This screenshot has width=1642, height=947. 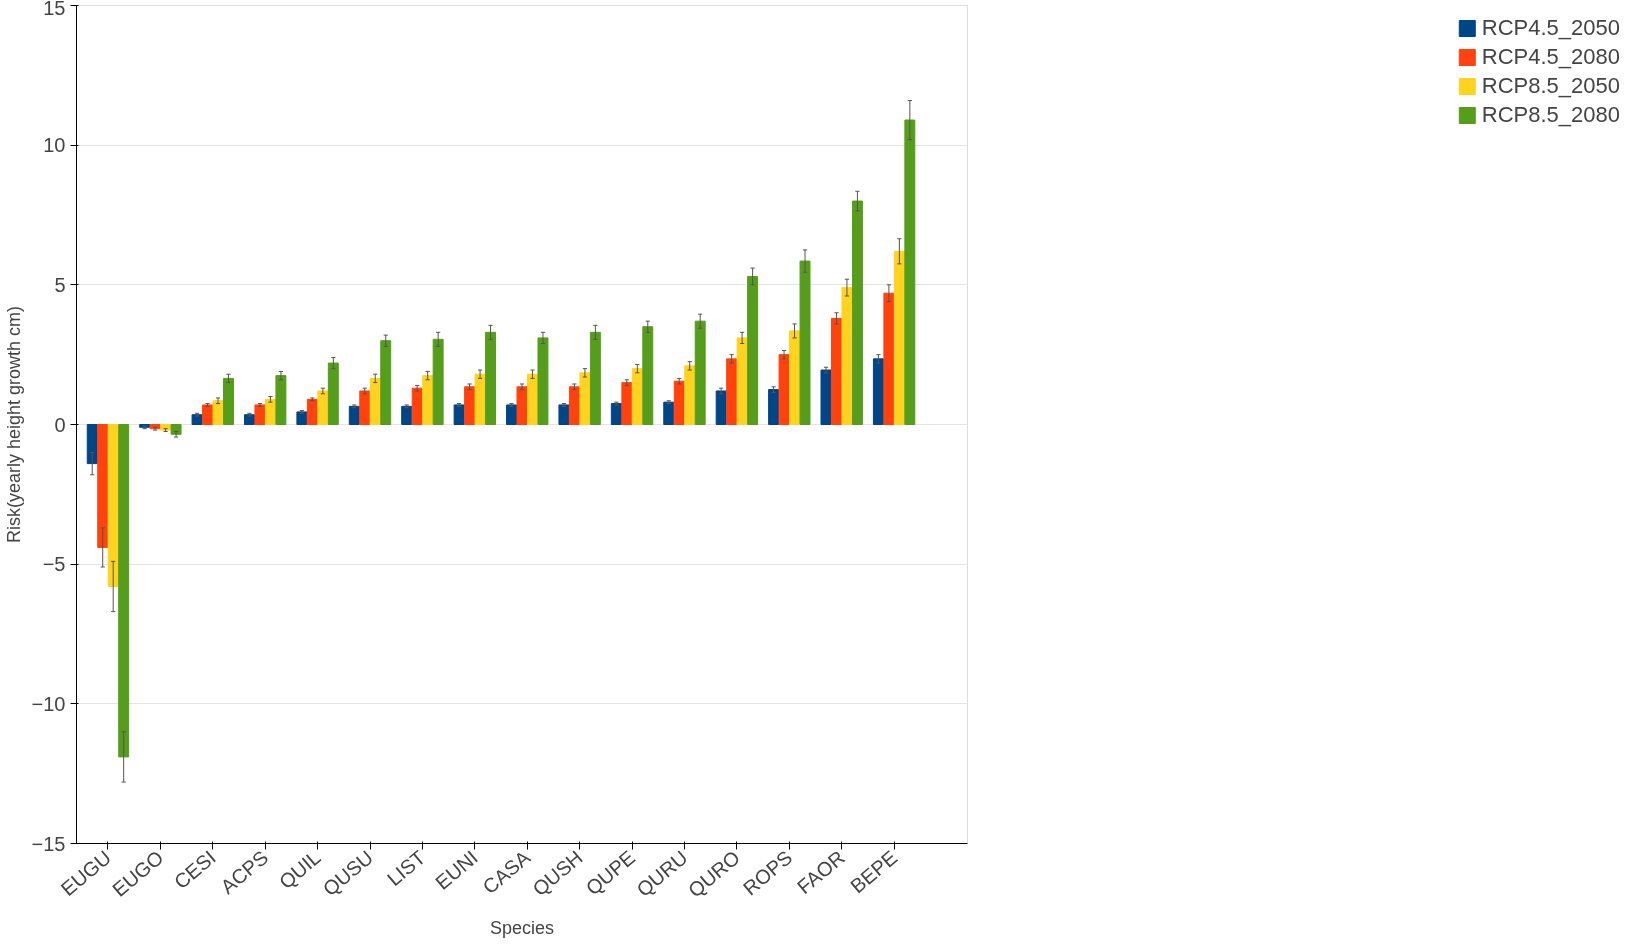 I want to click on y-tick-label: 10, so click(x=54, y=145).